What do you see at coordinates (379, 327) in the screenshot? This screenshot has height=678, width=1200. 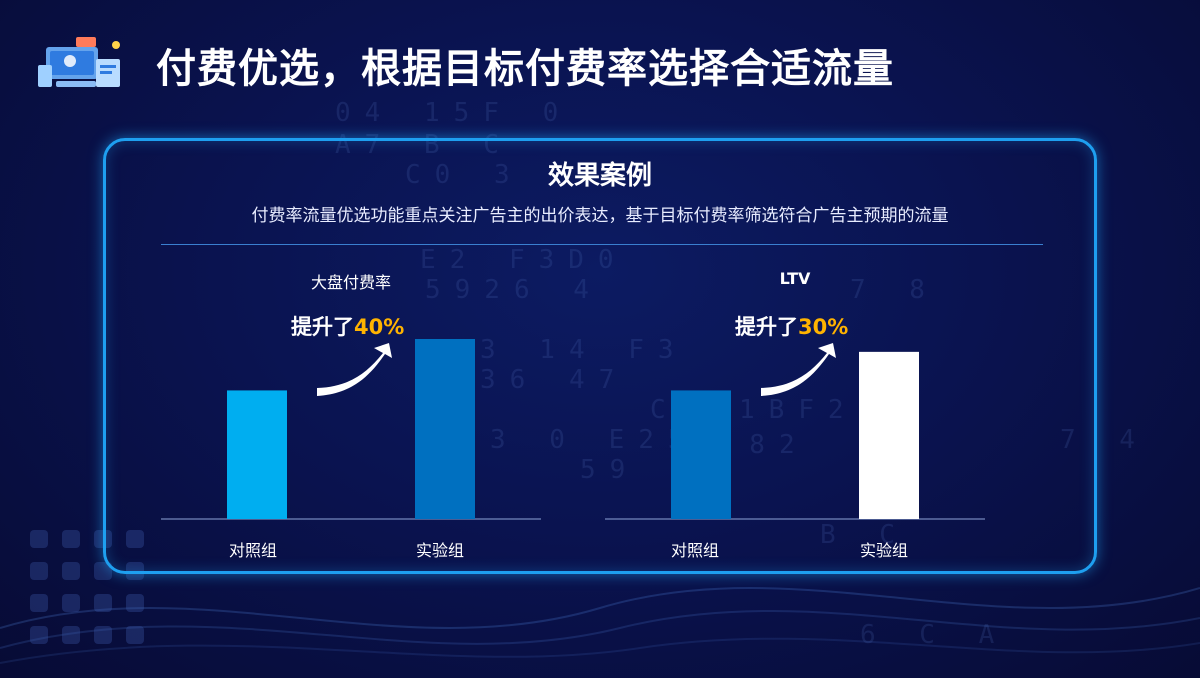 I see `lift-value: 40%` at bounding box center [379, 327].